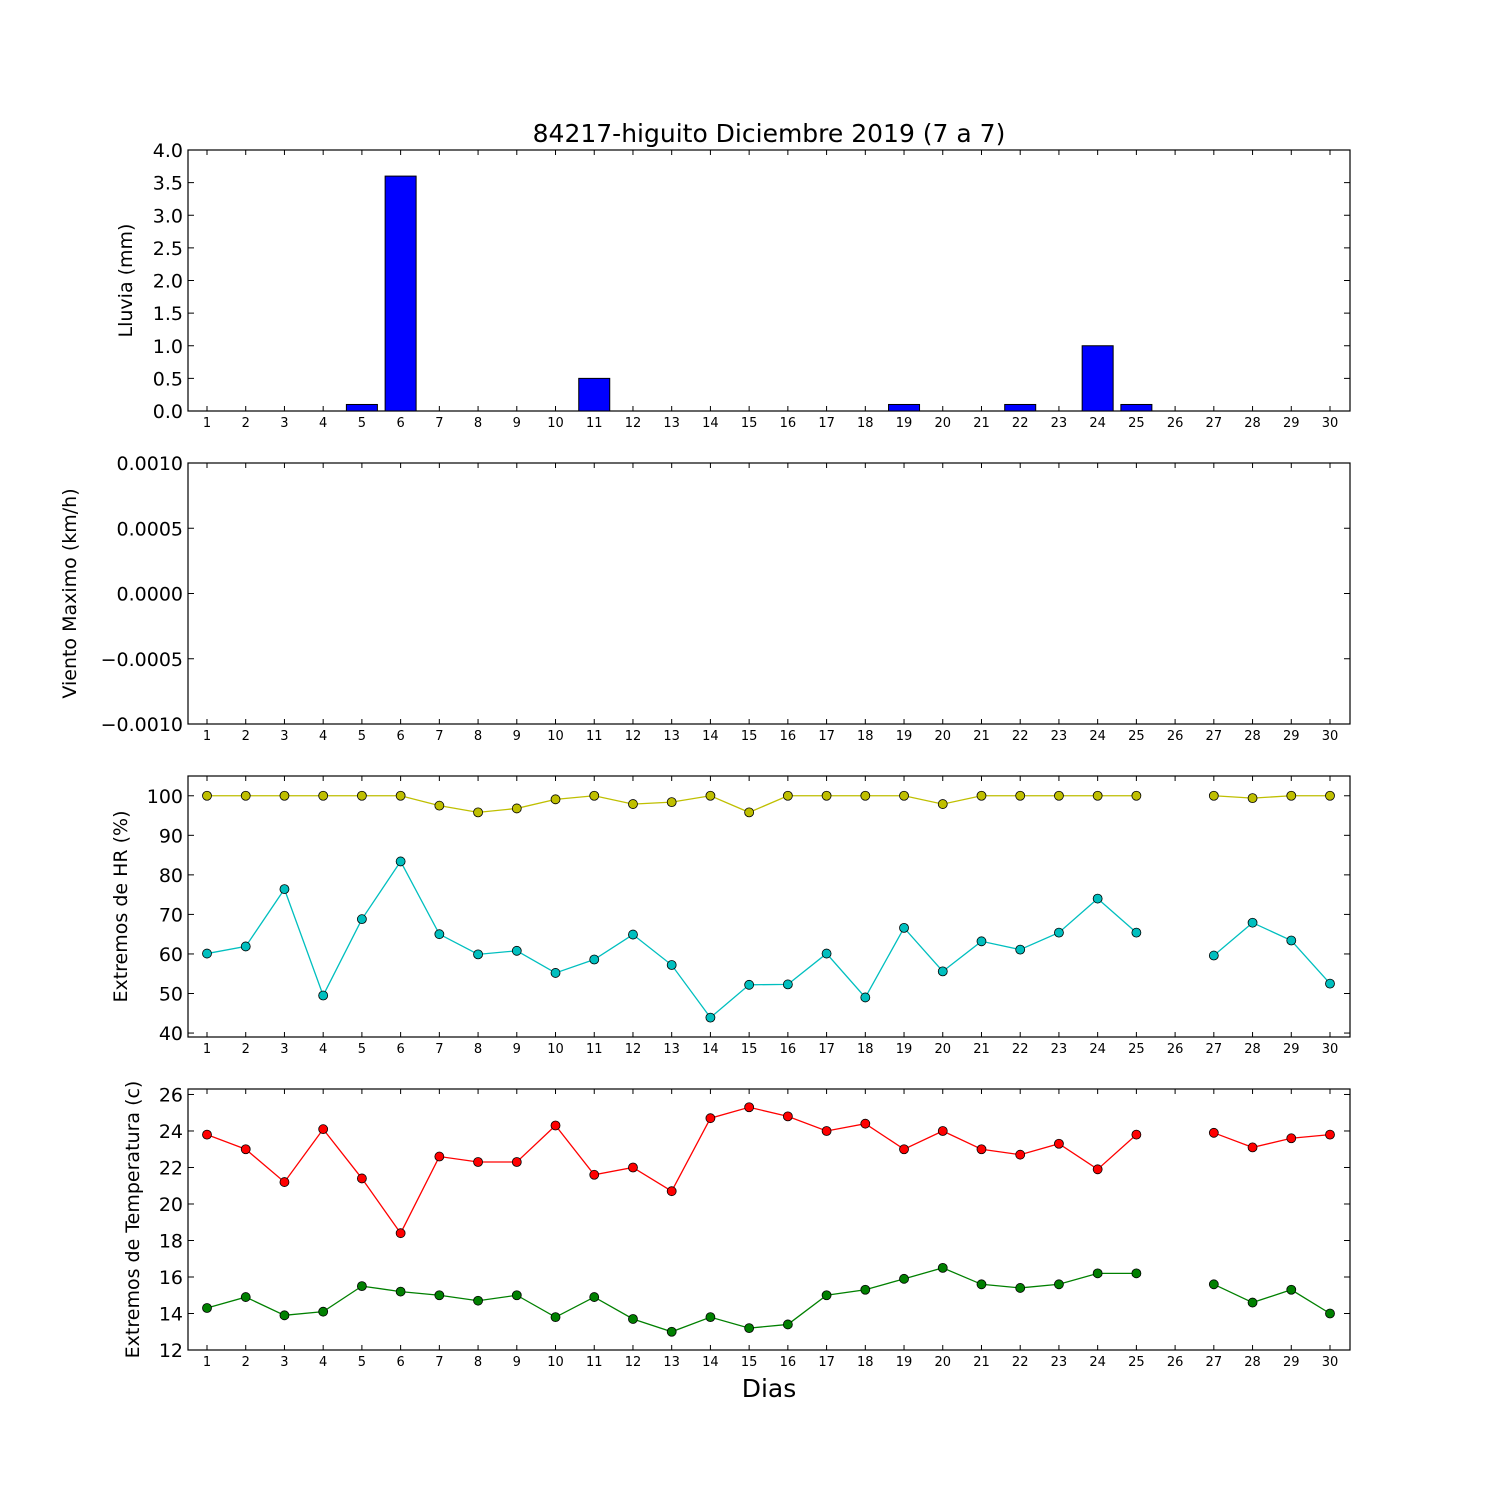 Image resolution: width=1500 pixels, height=1505 pixels. What do you see at coordinates (150, 529) in the screenshot?
I see `y-tick-label: 0.0005` at bounding box center [150, 529].